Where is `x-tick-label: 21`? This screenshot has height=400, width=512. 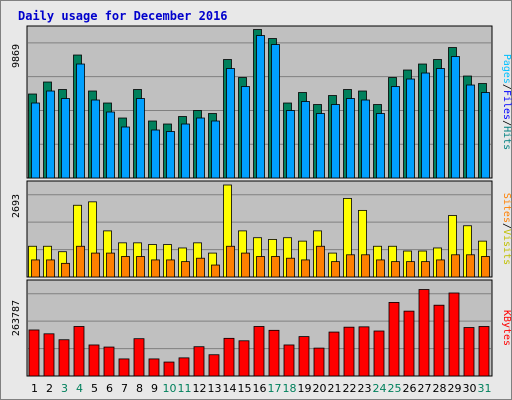 x-tick-label: 21 is located at coordinates (335, 388).